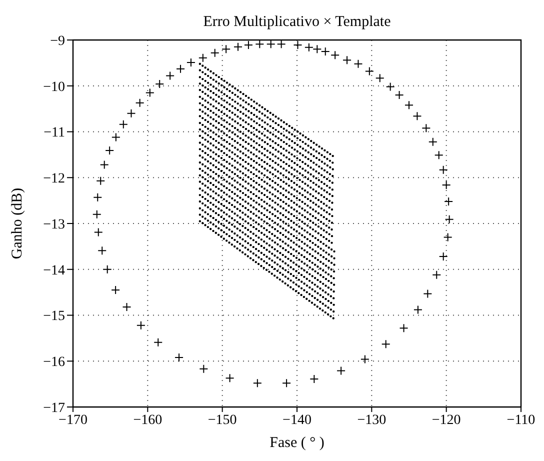 Image resolution: width=544 pixels, height=461 pixels. I want to click on x-axis-title: Fase ( ° ), so click(297, 443).